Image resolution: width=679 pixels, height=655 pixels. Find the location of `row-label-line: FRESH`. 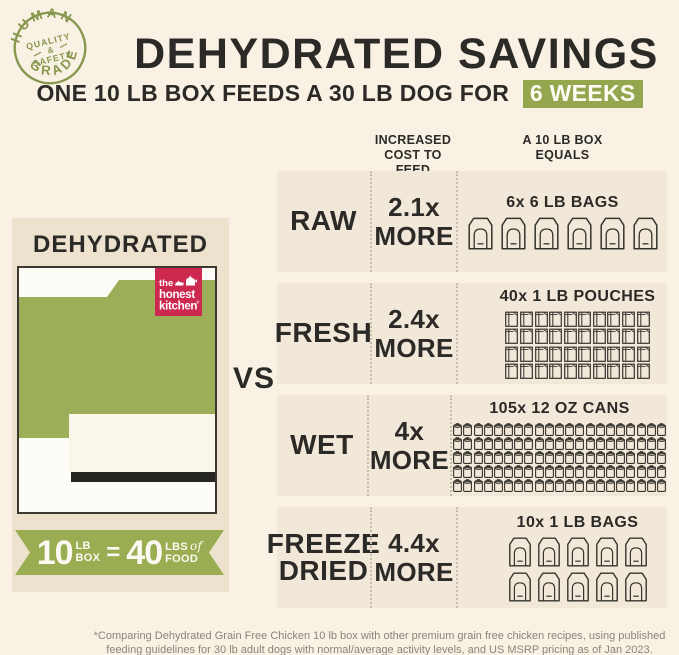

row-label-line: FRESH is located at coordinates (323, 333).